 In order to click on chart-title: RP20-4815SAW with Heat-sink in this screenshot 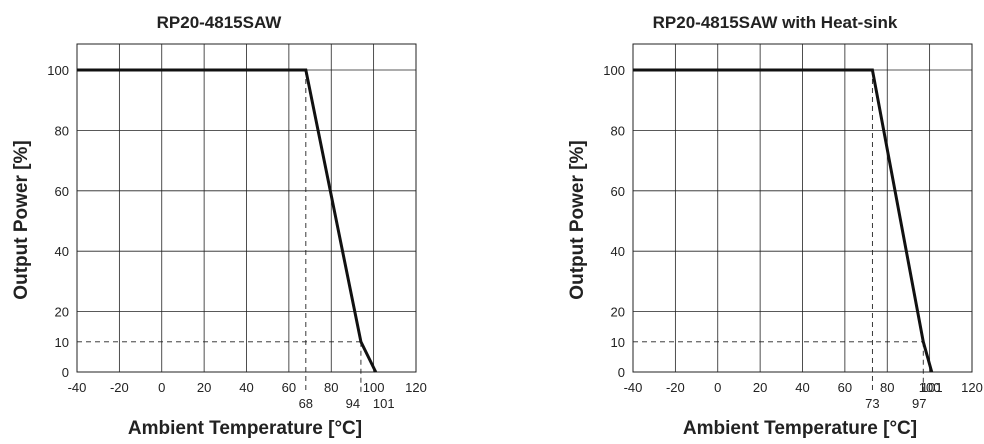, I will do `click(775, 22)`.